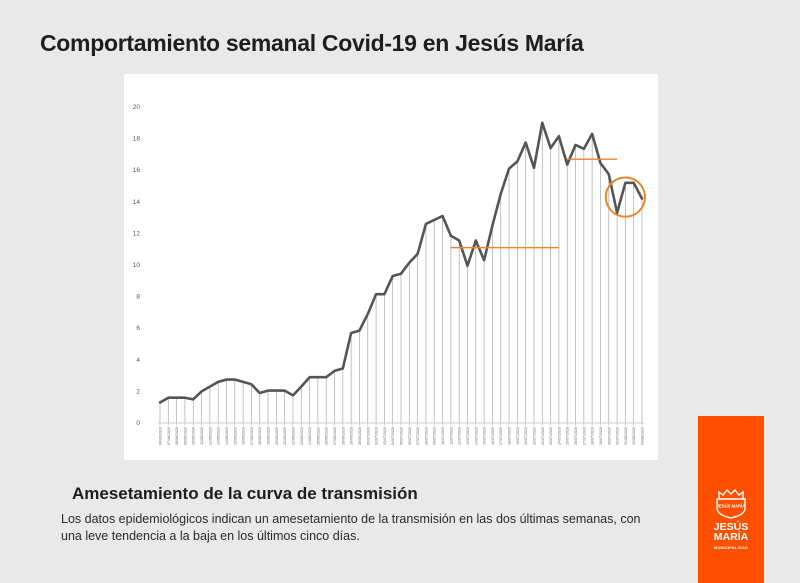 This screenshot has width=800, height=583. Describe the element at coordinates (626, 436) in the screenshot. I see `x-tick-label: 01/08/2020` at that location.